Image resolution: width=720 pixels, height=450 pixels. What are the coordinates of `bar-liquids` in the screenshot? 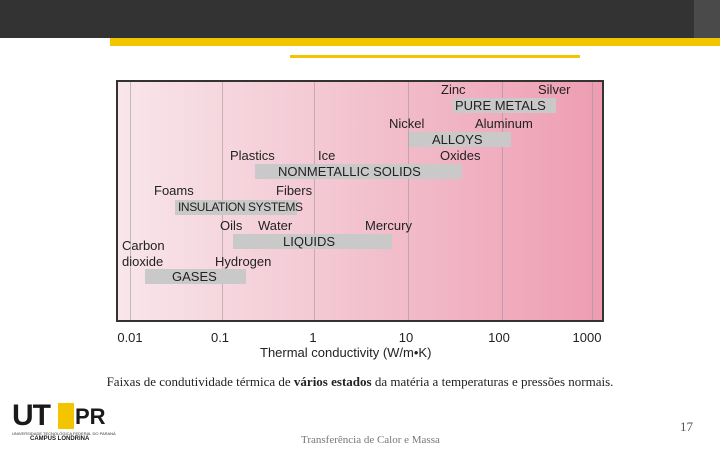 It's located at (312, 241).